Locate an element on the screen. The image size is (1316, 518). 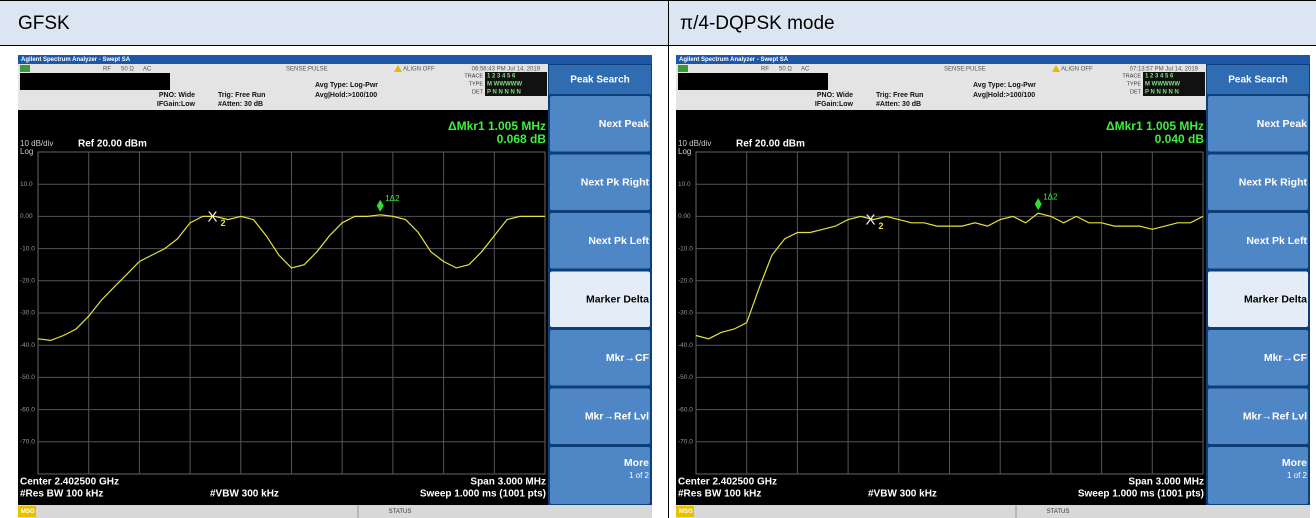
footer-text: #Res BW 100 kHz is located at coordinates (61, 494).